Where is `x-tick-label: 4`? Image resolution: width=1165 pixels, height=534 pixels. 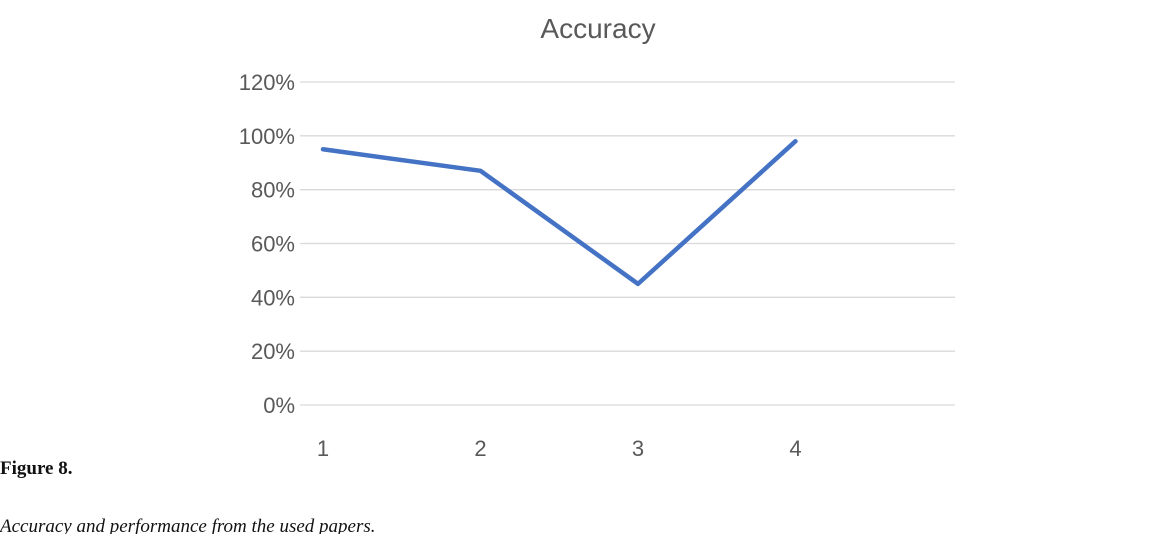
x-tick-label: 4 is located at coordinates (795, 448).